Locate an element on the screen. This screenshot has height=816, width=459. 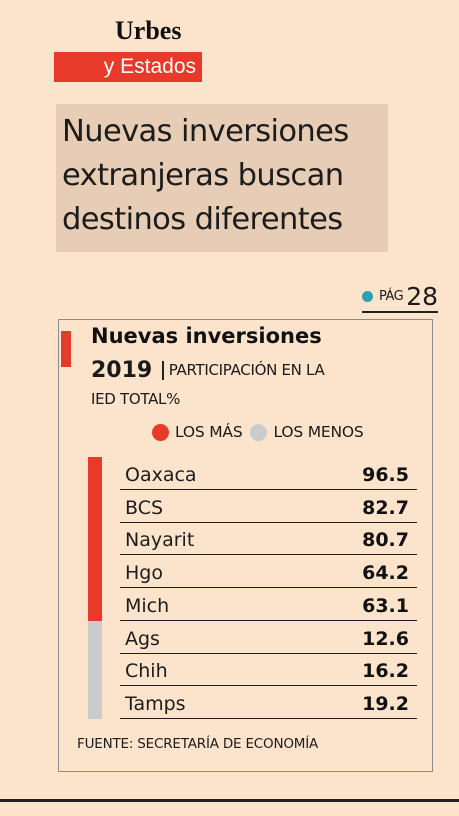
row-value: 12.6 is located at coordinates (385, 638).